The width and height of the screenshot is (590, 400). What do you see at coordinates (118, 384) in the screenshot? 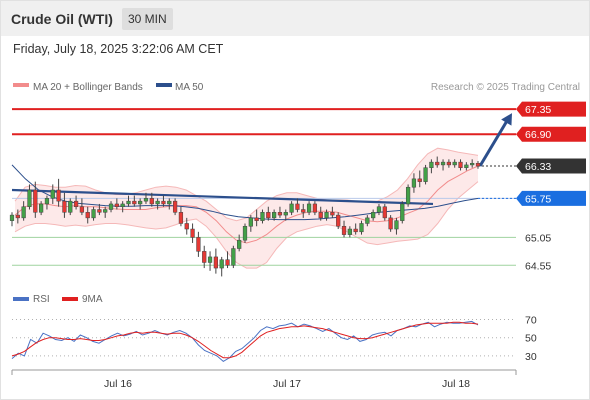
I see `time-tick-label: Jul 16` at bounding box center [118, 384].